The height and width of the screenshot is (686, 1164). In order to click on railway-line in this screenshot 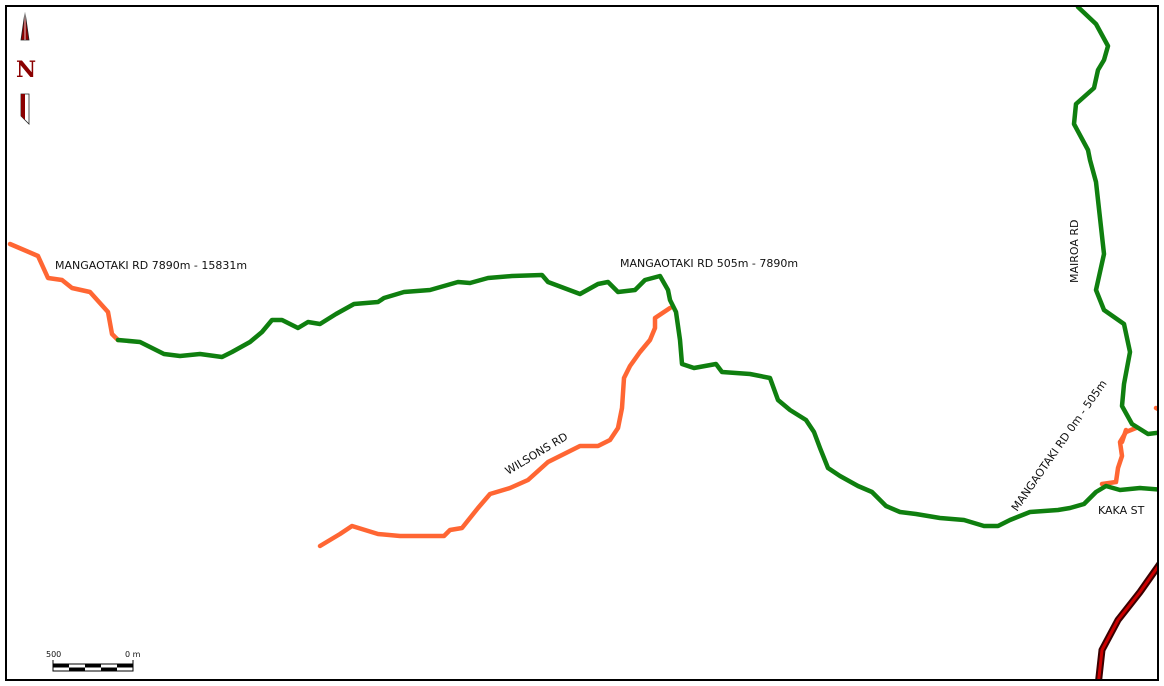, I will do `click(1126, 620)`.